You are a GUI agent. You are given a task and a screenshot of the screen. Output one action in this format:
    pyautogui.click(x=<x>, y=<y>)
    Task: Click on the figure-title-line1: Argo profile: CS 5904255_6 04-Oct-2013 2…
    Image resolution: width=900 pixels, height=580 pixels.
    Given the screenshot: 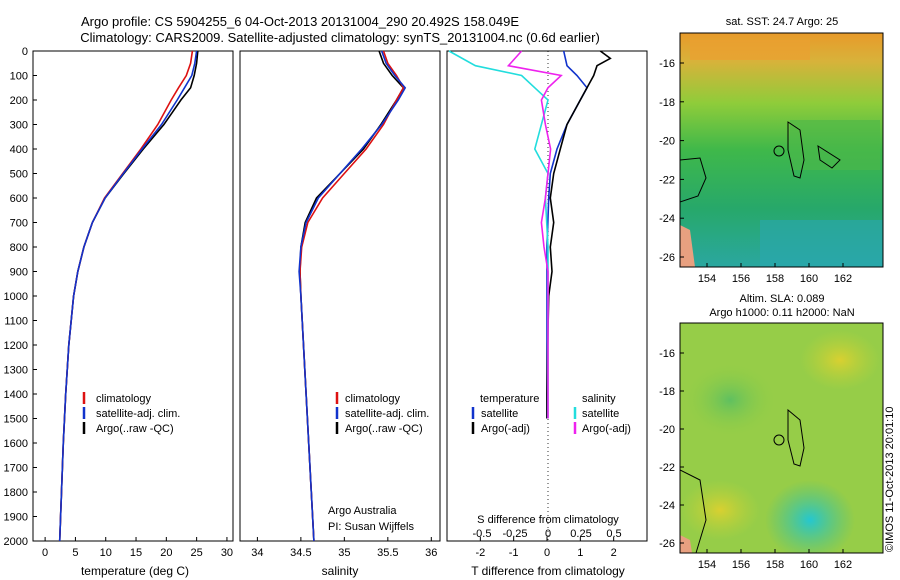 What is the action you would take?
    pyautogui.click(x=300, y=21)
    